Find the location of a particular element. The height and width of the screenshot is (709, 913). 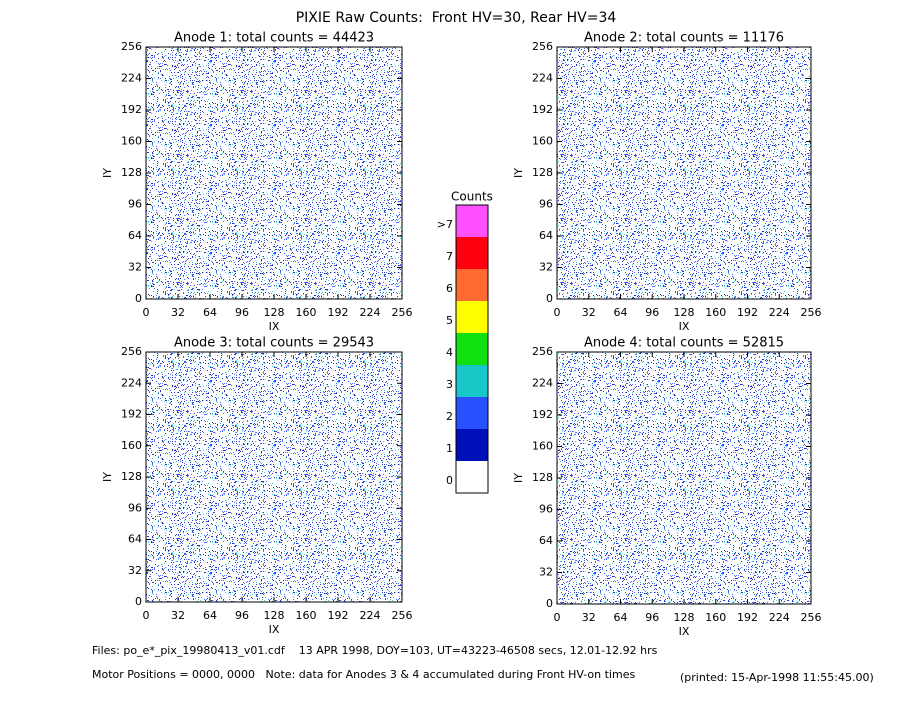

footer-line: (printed: 15-Apr-1998 11:55:45.00) is located at coordinates (777, 677).